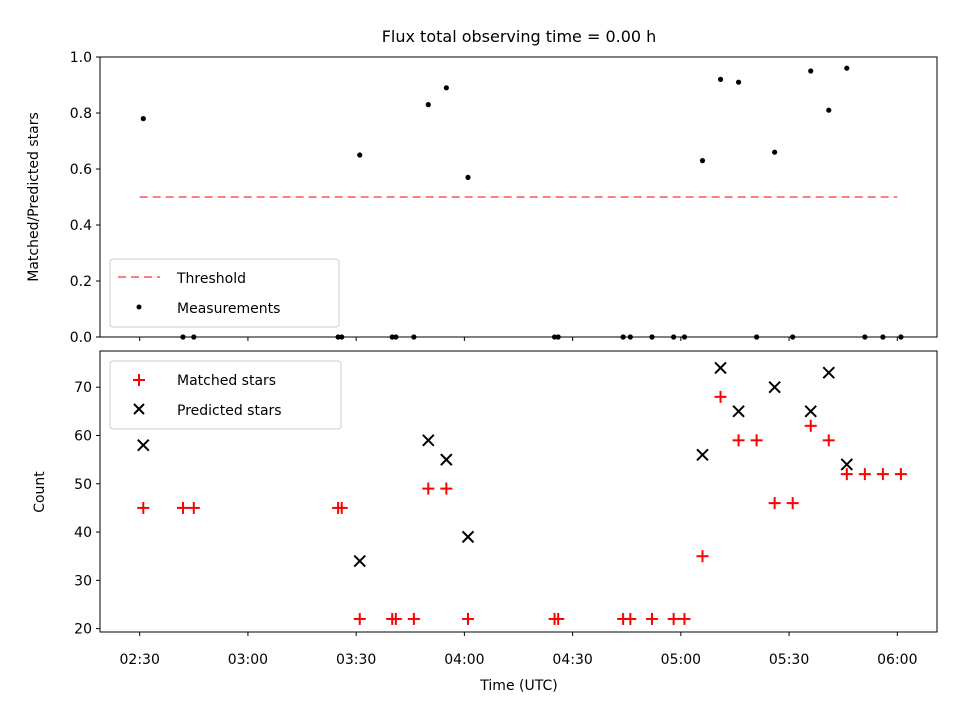  What do you see at coordinates (83, 436) in the screenshot?
I see `y-tick-label: 60` at bounding box center [83, 436].